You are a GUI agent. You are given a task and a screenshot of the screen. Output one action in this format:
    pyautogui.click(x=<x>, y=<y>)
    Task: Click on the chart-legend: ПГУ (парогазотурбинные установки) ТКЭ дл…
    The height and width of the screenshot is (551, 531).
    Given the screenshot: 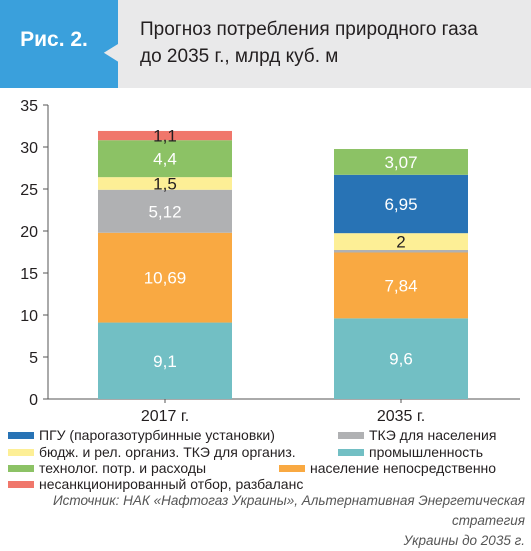 What is the action you would take?
    pyautogui.click(x=268, y=458)
    